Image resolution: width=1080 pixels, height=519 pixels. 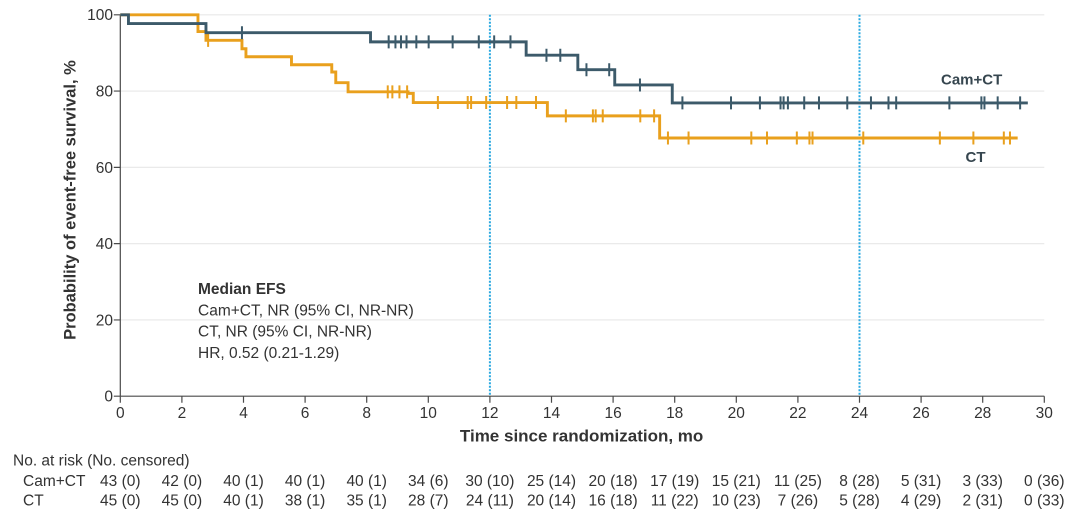 I want to click on svg-text: 30, so click(x=1045, y=413).